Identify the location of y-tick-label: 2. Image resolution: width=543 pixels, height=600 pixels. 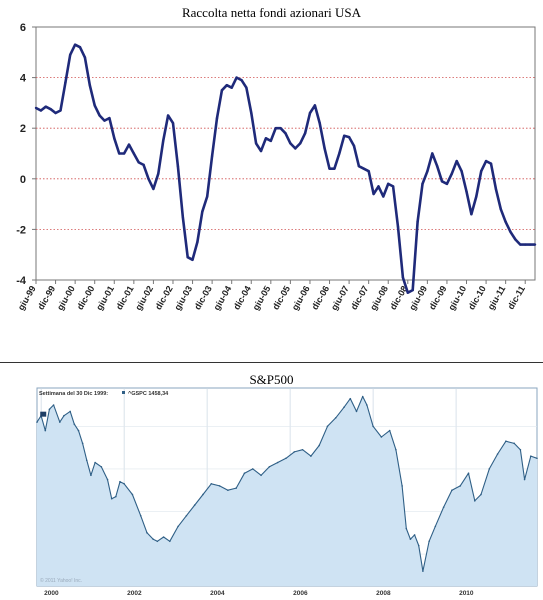
(23, 129).